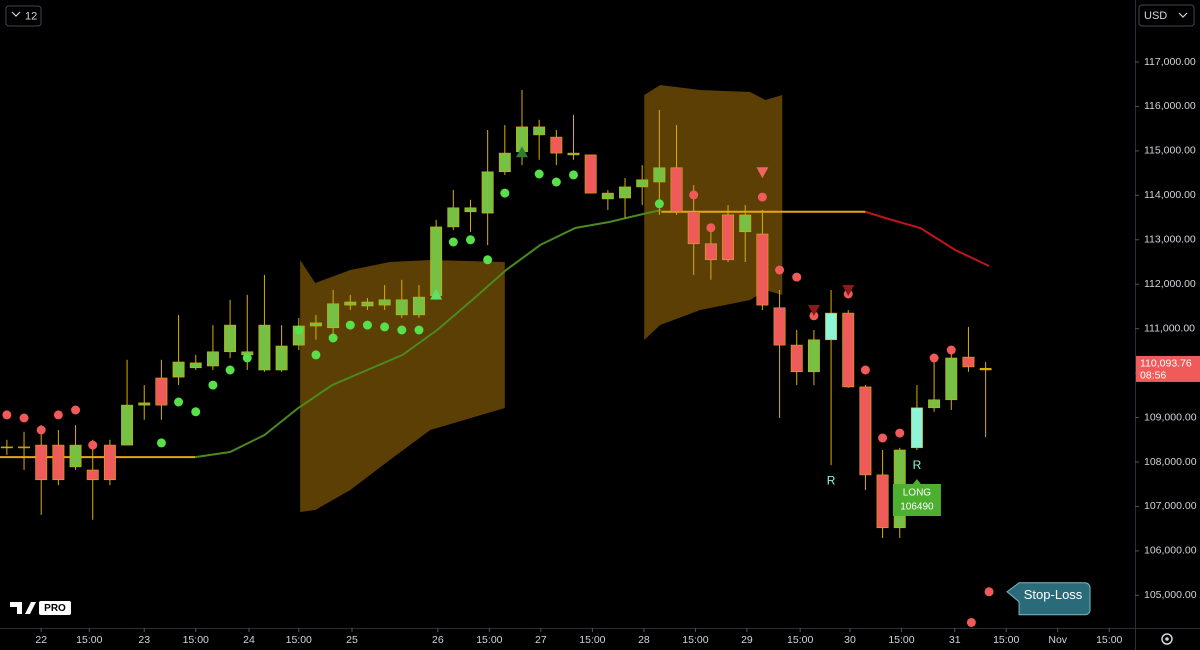  Describe the element at coordinates (1170, 551) in the screenshot. I see `y-tick-label: 106,000.00` at that location.